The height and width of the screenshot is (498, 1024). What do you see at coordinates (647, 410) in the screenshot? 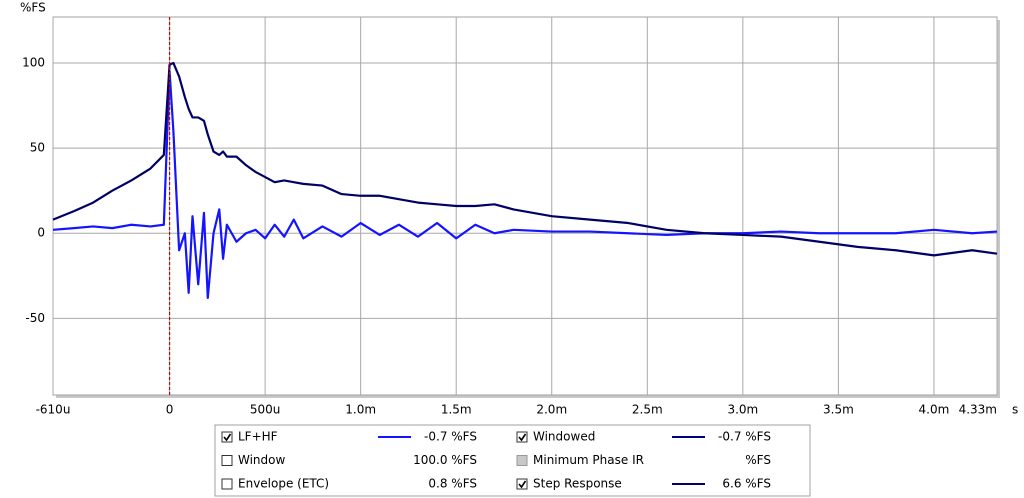
I see `x-tick-label: 2.5m` at bounding box center [647, 410].